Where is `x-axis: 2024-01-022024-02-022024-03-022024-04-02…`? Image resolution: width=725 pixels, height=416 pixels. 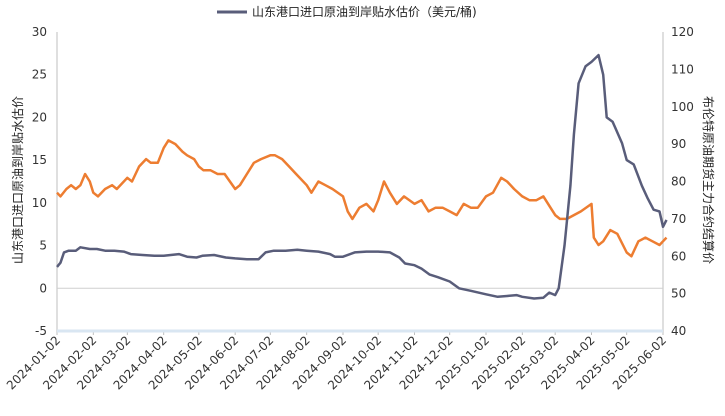 x-axis: 2024-01-022024-02-022024-03-022024-04-02… is located at coordinates (336, 361).